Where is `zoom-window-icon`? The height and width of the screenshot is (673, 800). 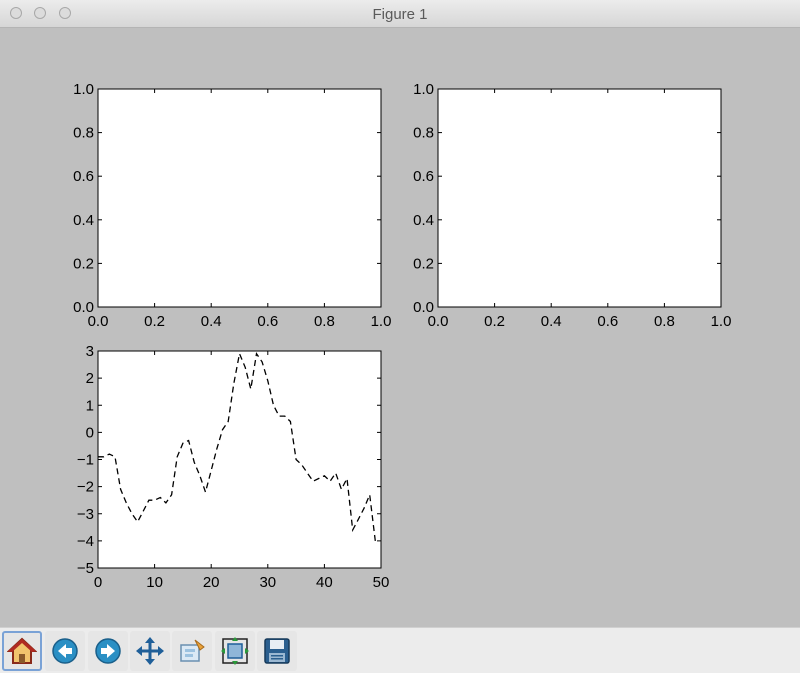
zoom-window-icon is located at coordinates (65, 13).